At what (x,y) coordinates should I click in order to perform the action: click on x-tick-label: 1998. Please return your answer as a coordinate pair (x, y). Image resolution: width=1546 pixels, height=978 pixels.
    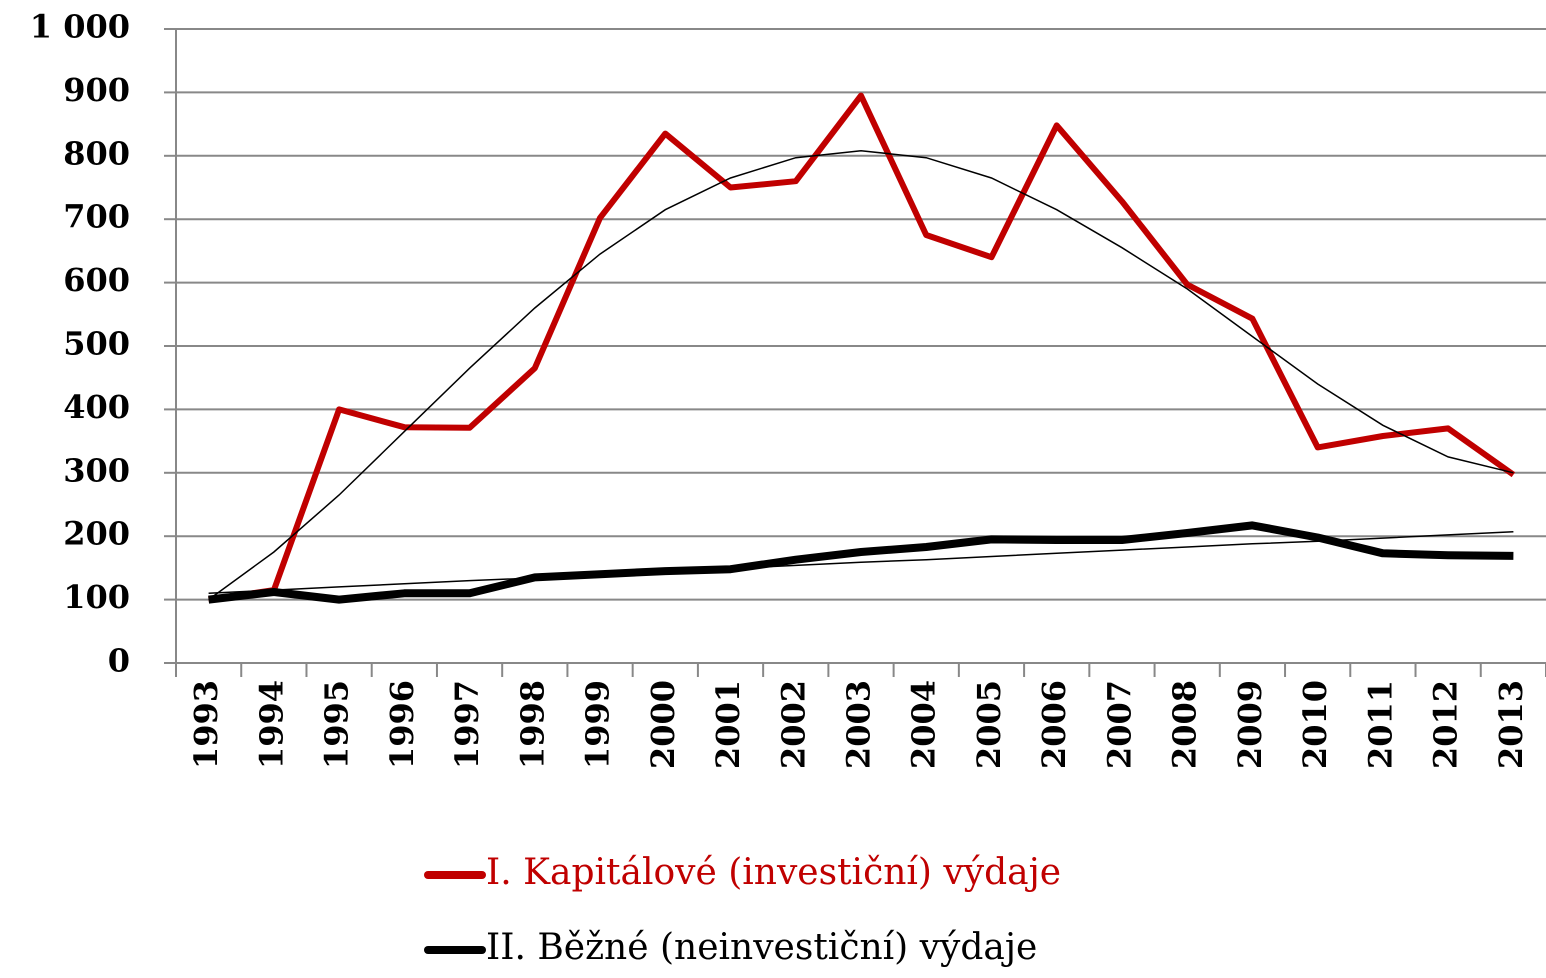
    Looking at the image, I should click on (532, 724).